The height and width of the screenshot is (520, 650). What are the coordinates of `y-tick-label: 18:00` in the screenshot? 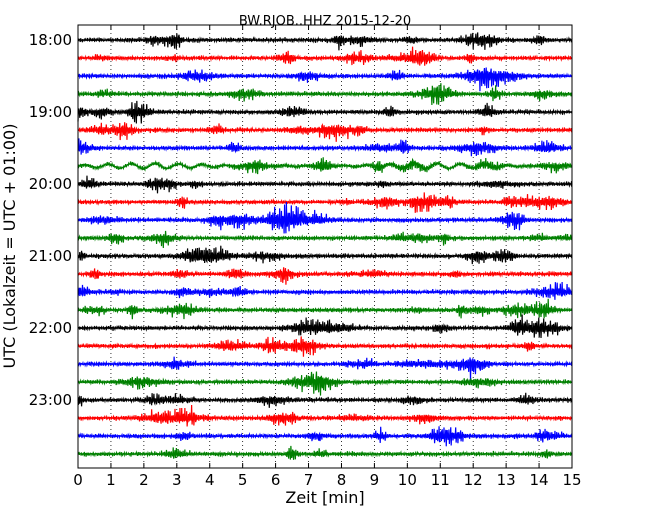 It's located at (50, 40).